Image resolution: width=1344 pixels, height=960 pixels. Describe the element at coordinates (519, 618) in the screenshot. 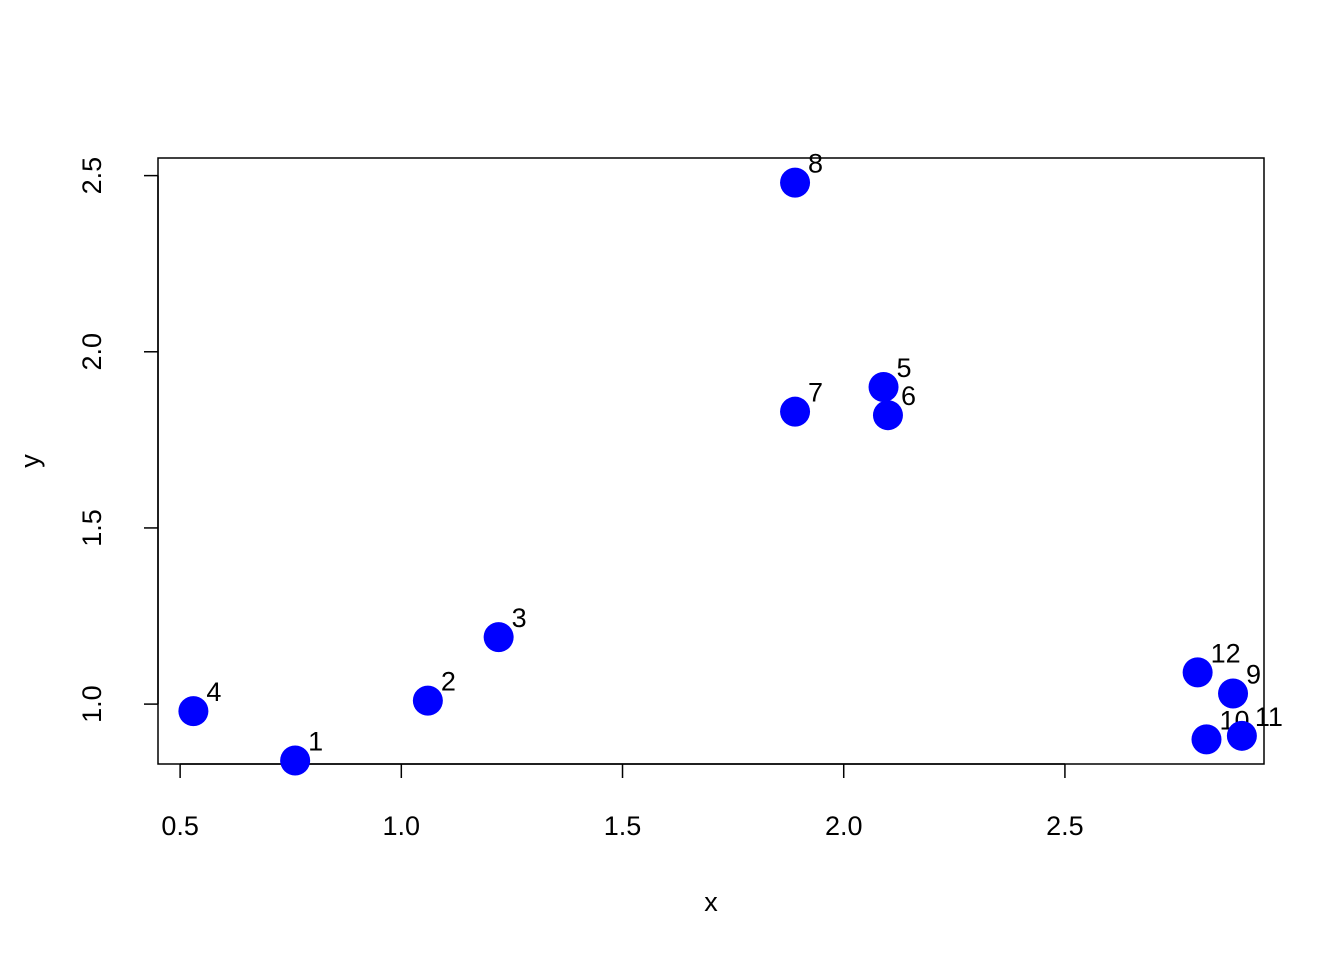

I see `point-label: 3` at that location.